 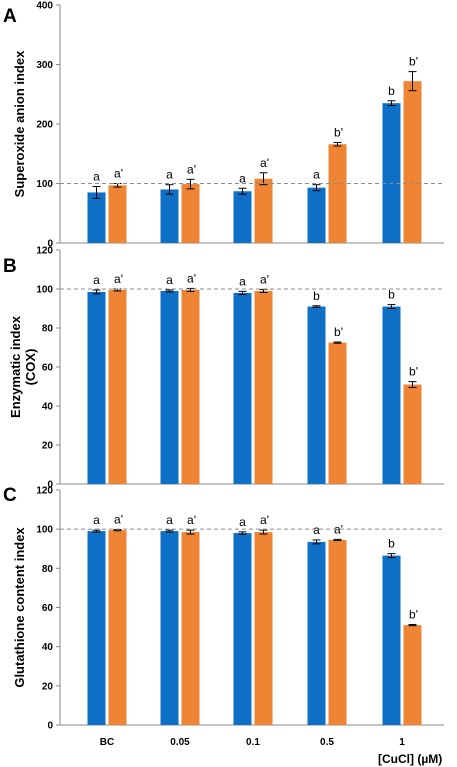 I want to click on y-axis-label-line: Enzymatic index, so click(x=15, y=366).